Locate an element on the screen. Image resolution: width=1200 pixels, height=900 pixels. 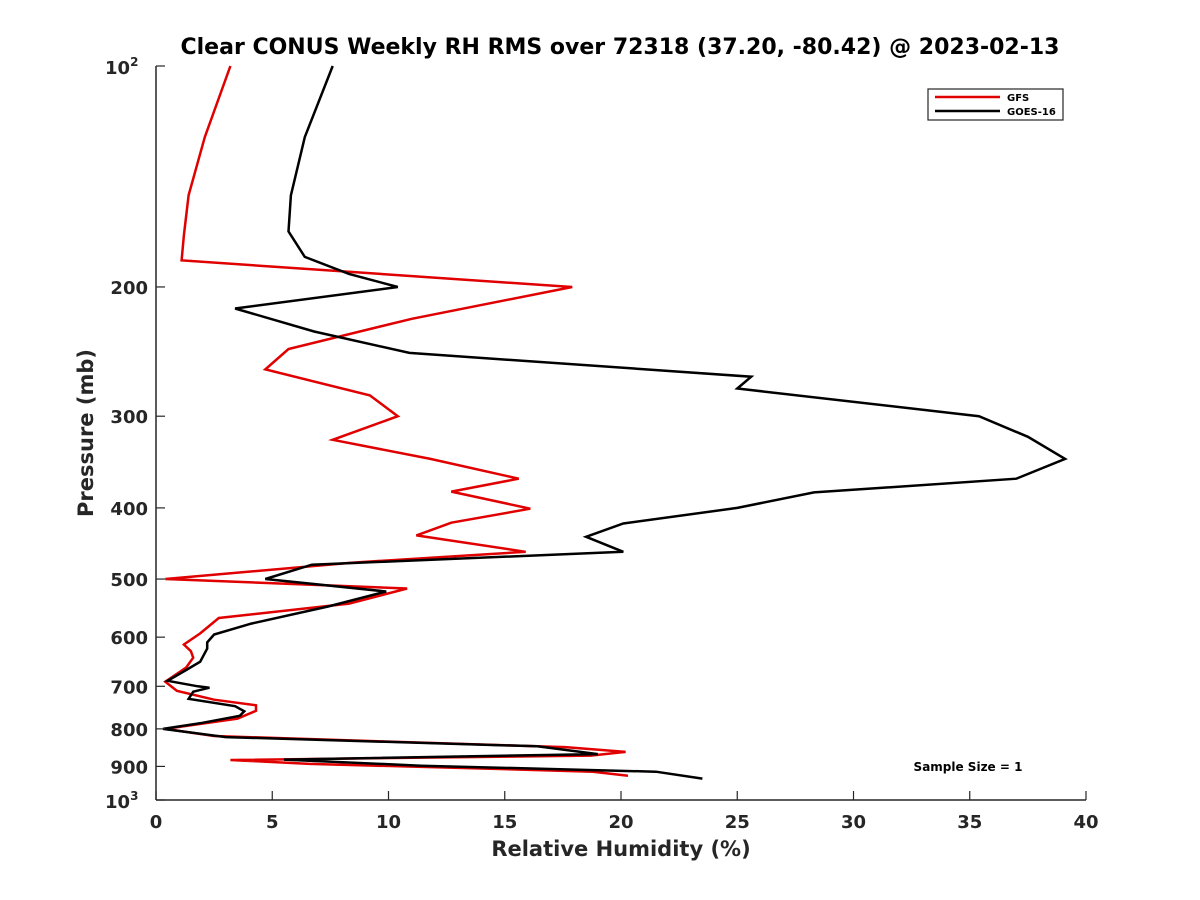
legend-box is located at coordinates (995, 104).